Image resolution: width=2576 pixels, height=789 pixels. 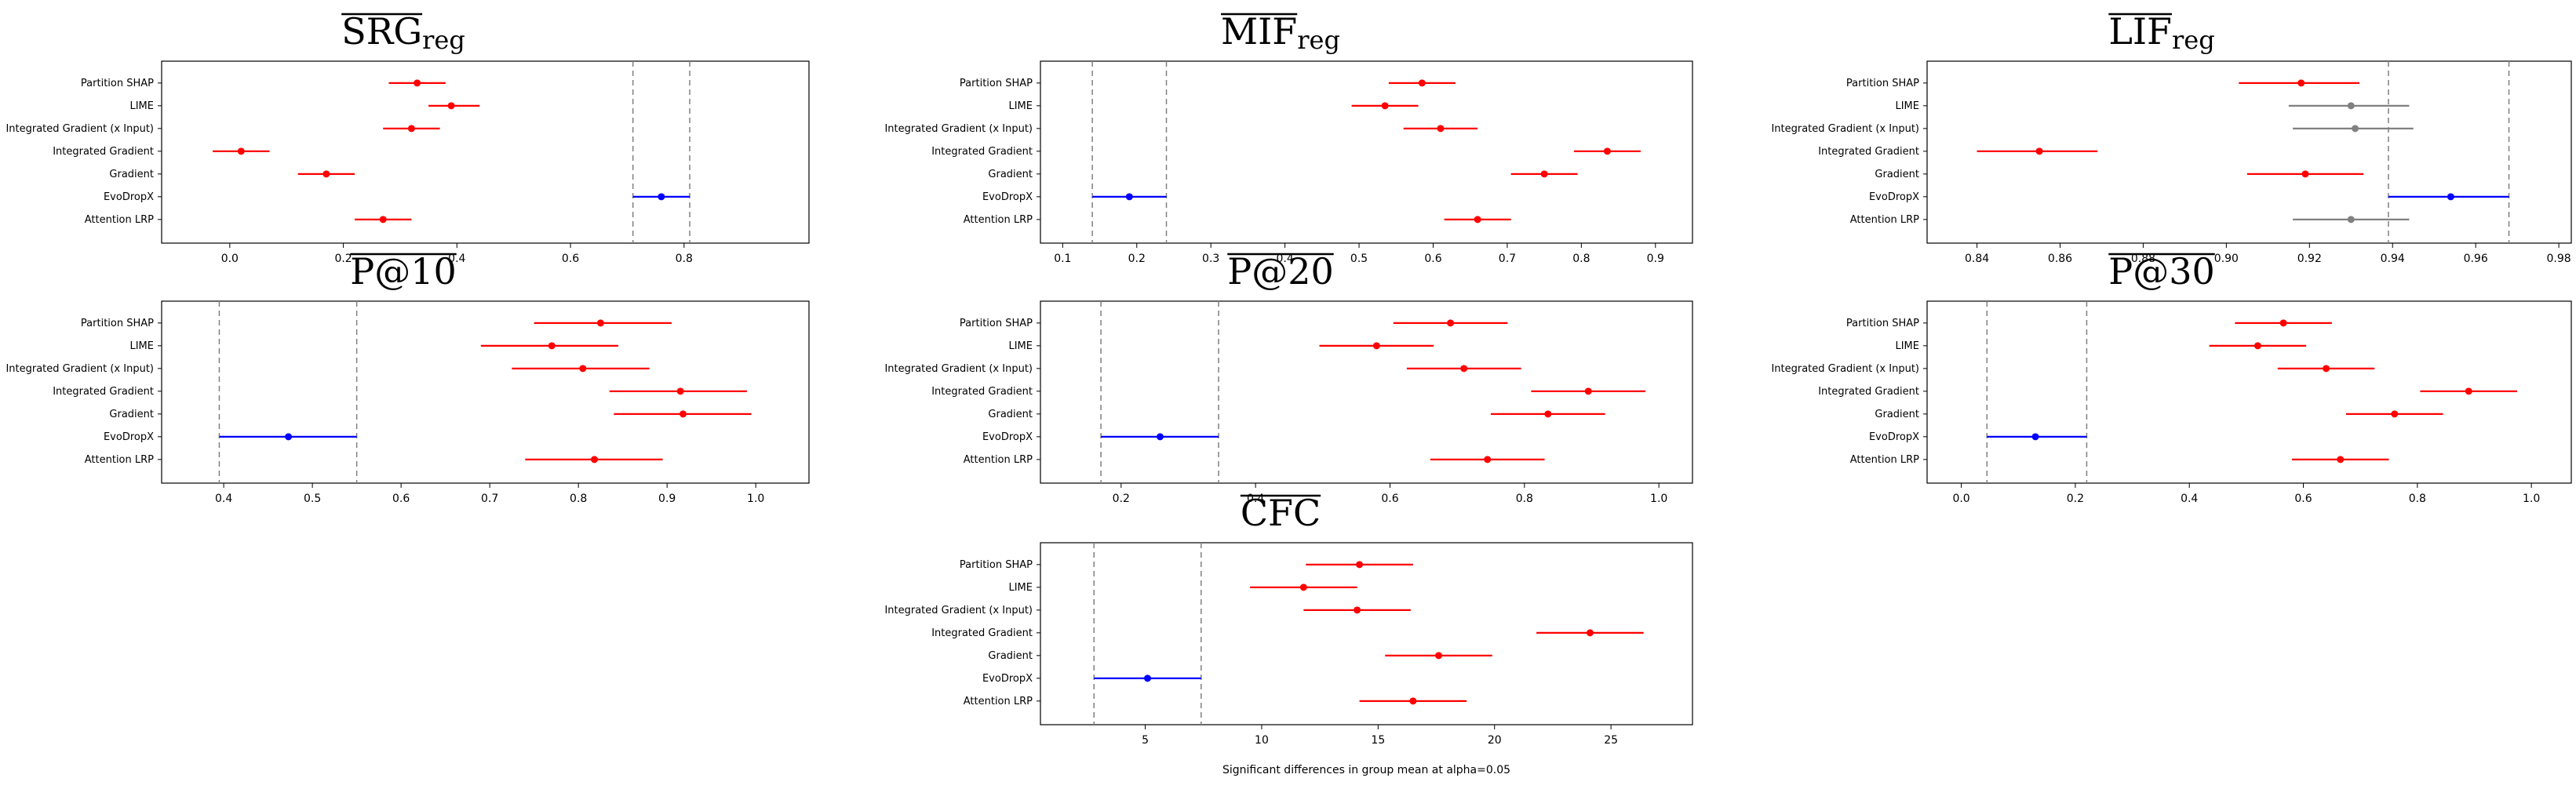 What do you see at coordinates (1262, 740) in the screenshot?
I see `x-tick-label: 10` at bounding box center [1262, 740].